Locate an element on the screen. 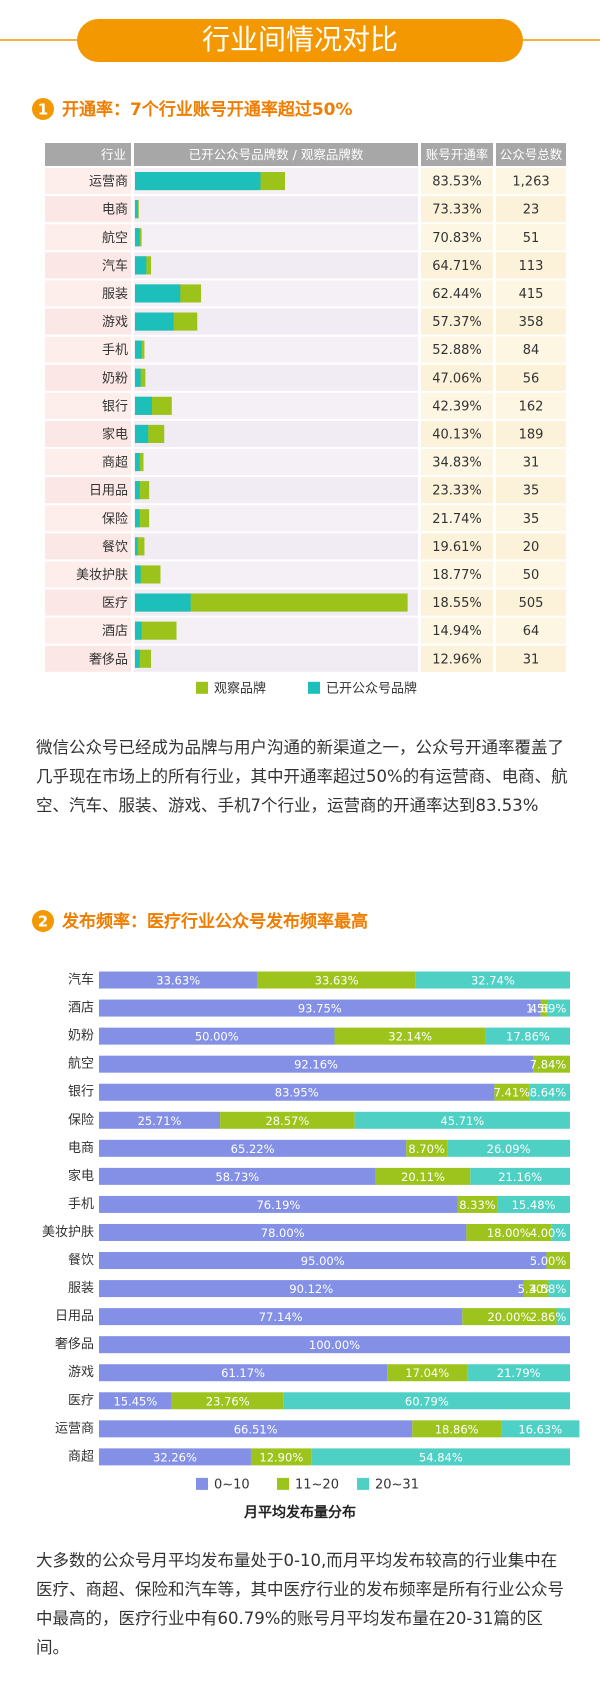  total-cell: 64 is located at coordinates (531, 631).